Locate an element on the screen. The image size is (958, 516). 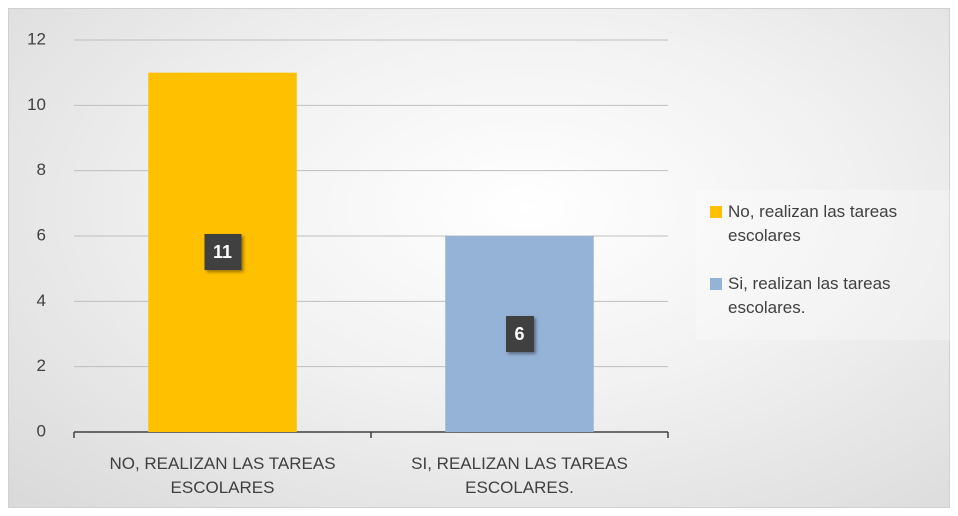
legend-item: No, realizan las tareas escolares is located at coordinates (830, 224).